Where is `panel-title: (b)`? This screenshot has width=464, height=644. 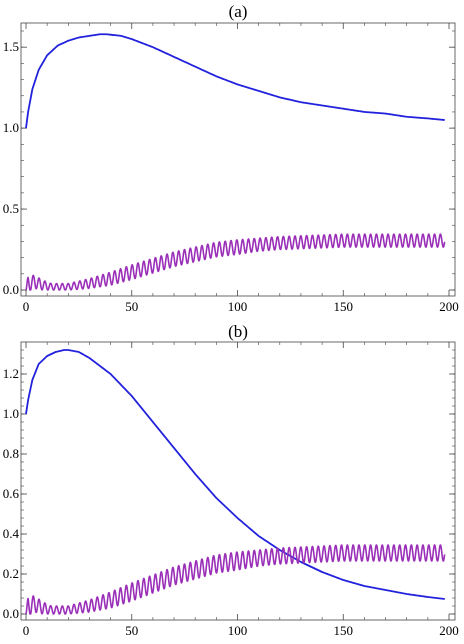
panel-title: (b) is located at coordinates (238, 331).